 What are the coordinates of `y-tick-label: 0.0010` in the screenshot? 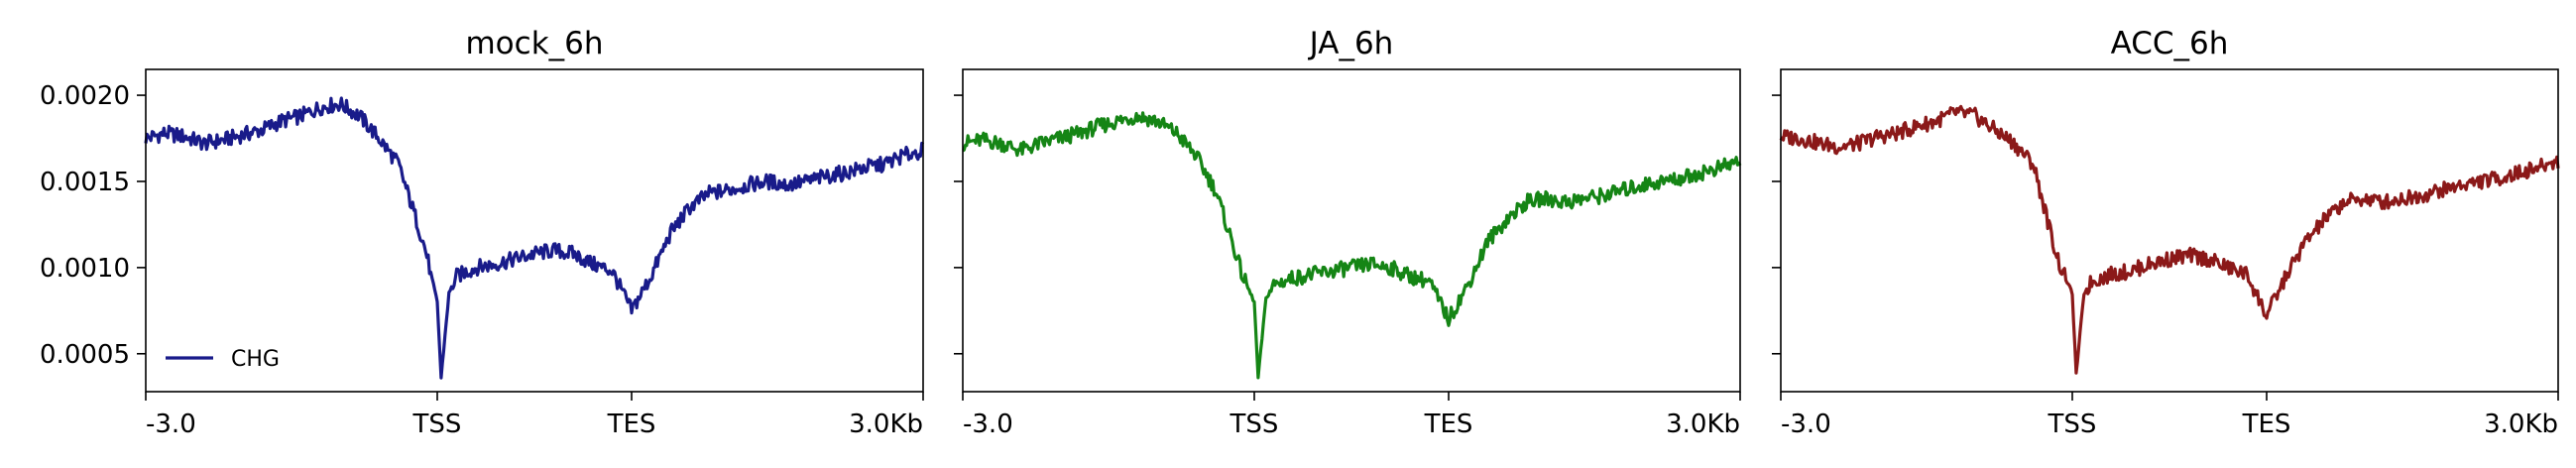 It's located at (85, 269).